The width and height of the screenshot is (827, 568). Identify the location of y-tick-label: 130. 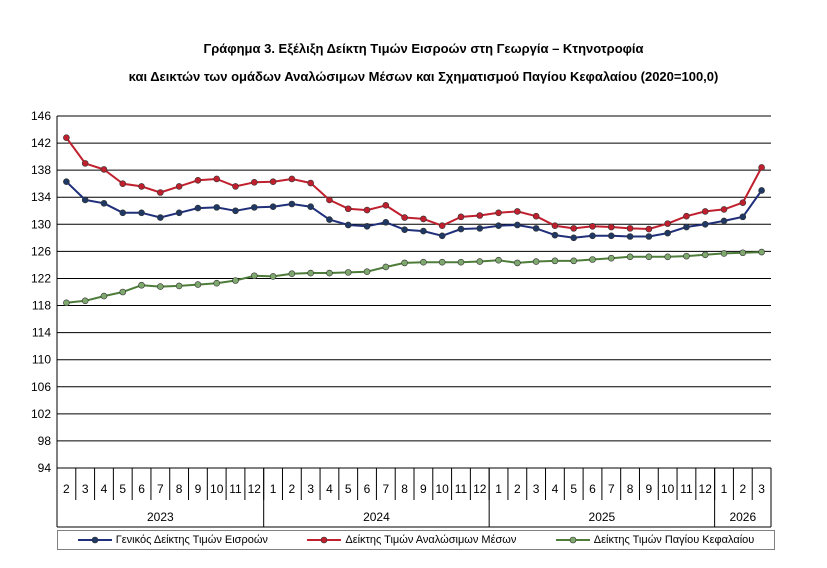
(41, 224).